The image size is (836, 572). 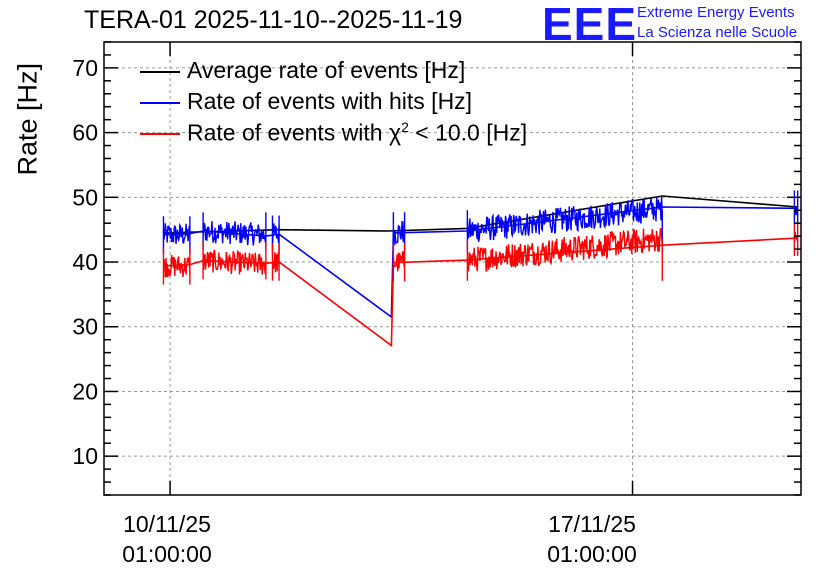 What do you see at coordinates (85, 391) in the screenshot?
I see `y-tick-label: 20` at bounding box center [85, 391].